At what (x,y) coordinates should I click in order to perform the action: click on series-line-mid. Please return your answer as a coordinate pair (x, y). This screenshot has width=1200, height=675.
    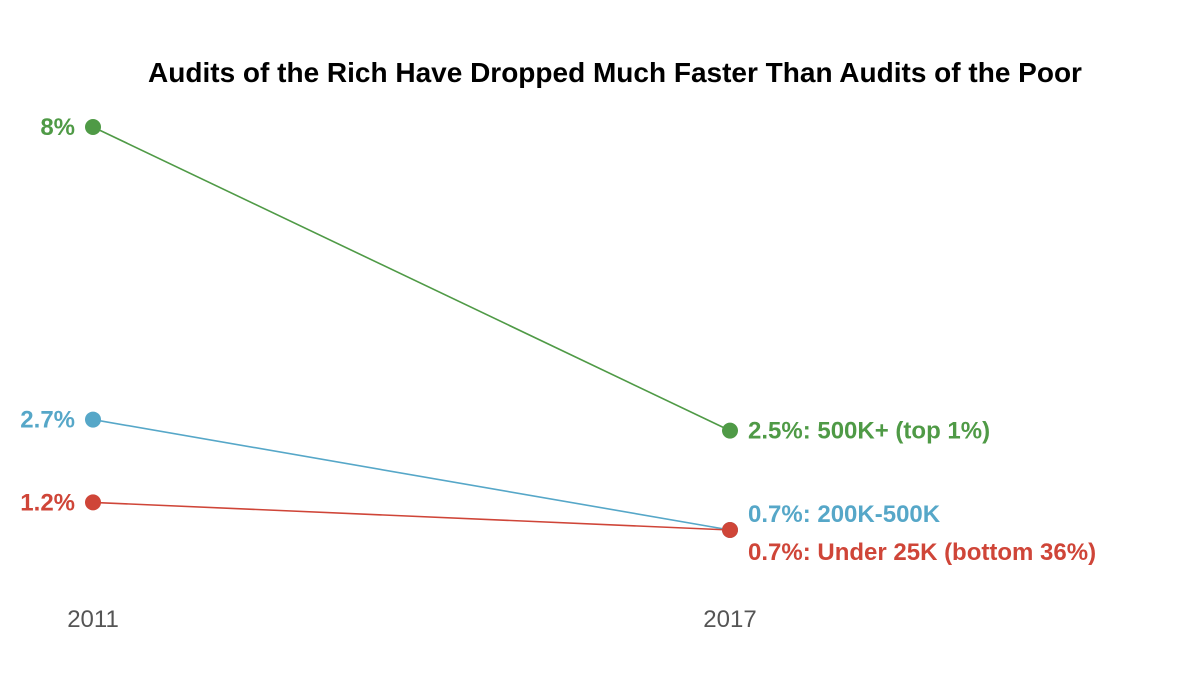
    Looking at the image, I should click on (411, 474).